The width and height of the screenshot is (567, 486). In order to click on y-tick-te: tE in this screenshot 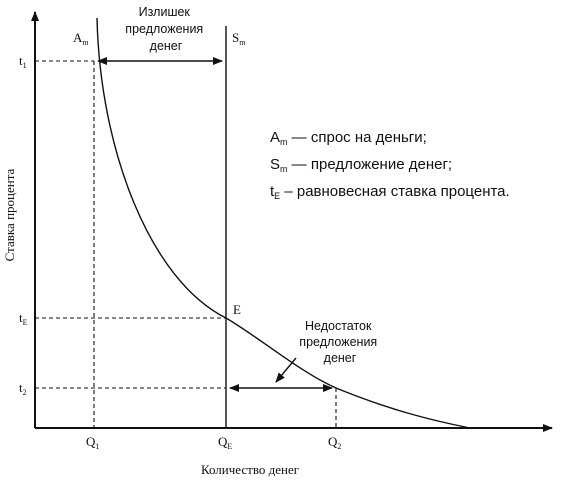, I will do `click(23, 318)`.